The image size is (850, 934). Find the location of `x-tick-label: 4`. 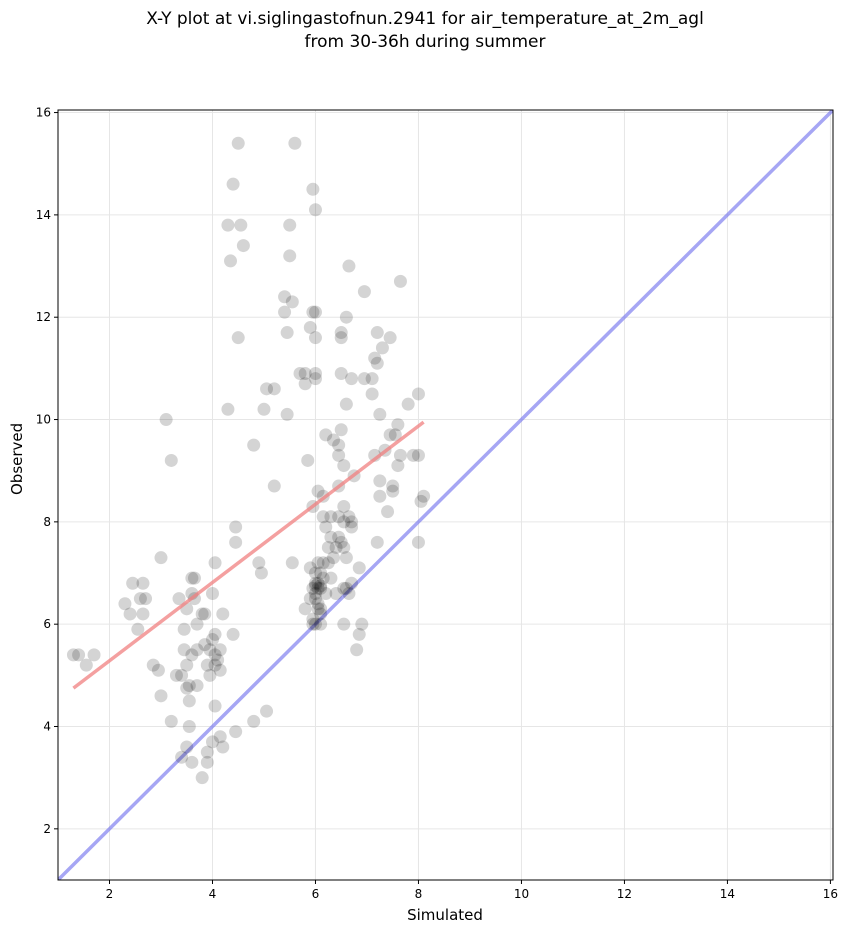

x-tick-label: 4 is located at coordinates (213, 894).